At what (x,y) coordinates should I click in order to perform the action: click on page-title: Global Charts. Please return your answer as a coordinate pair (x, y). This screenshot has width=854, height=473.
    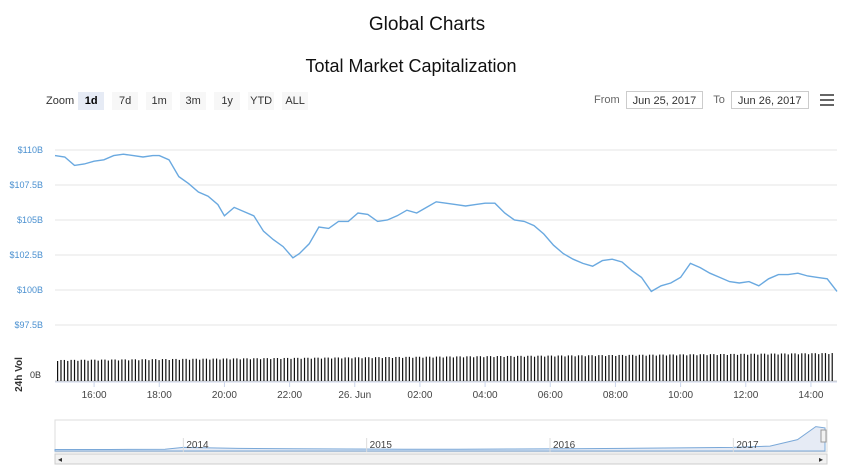
    Looking at the image, I should click on (427, 24).